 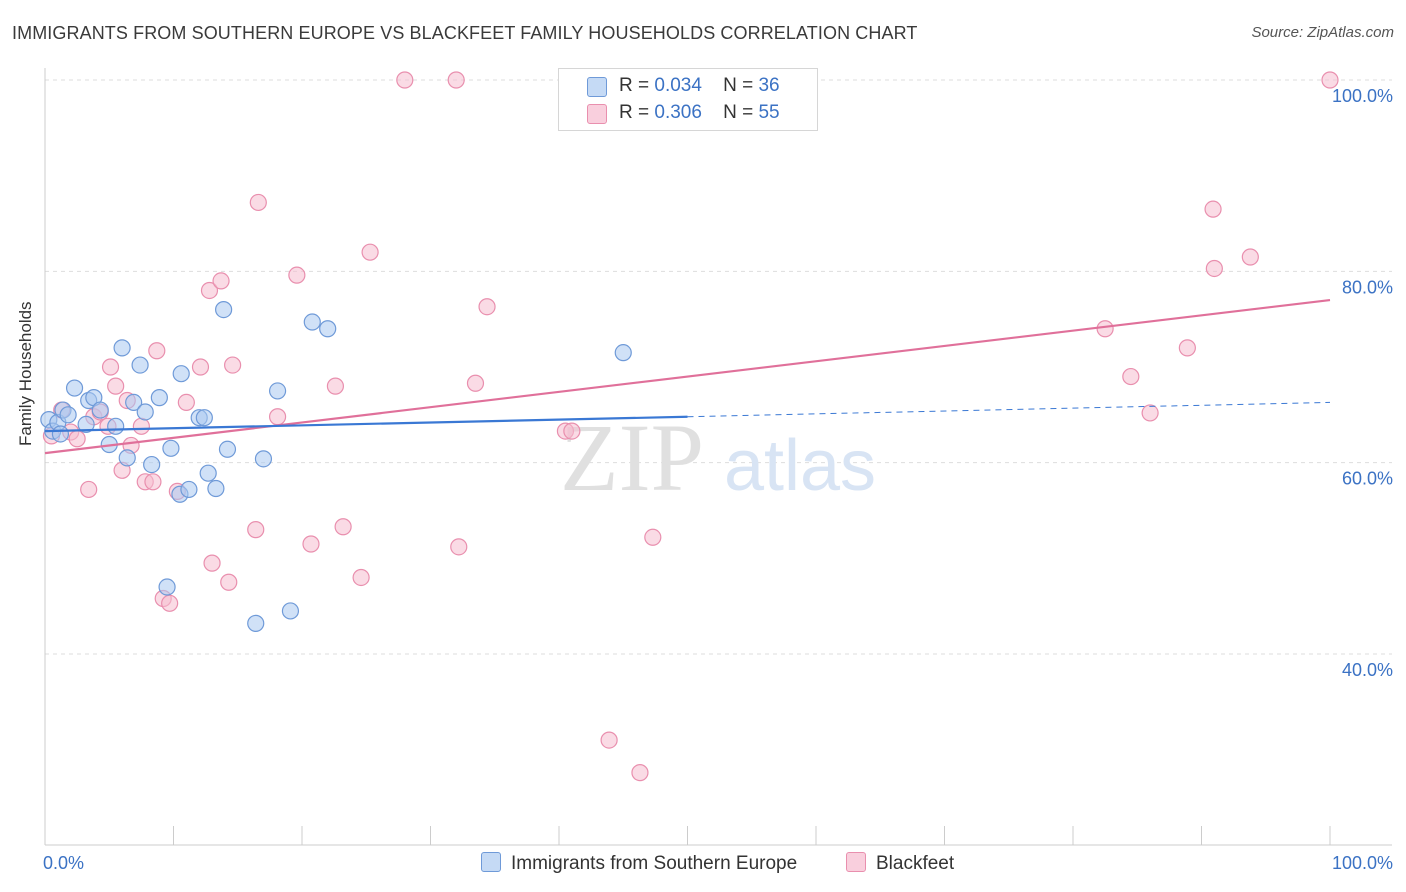 I want to click on watermark-zip: ZIP, so click(x=632, y=457).